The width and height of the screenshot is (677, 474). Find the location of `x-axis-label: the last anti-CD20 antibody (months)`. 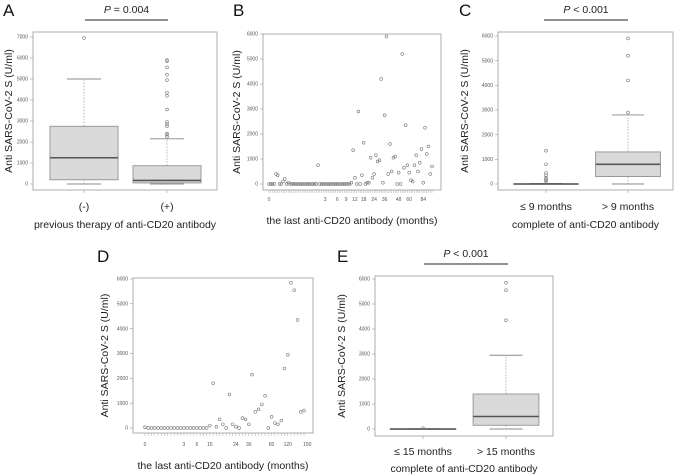

x-axis-label: the last anti-CD20 antibody (months) is located at coordinates (223, 466).